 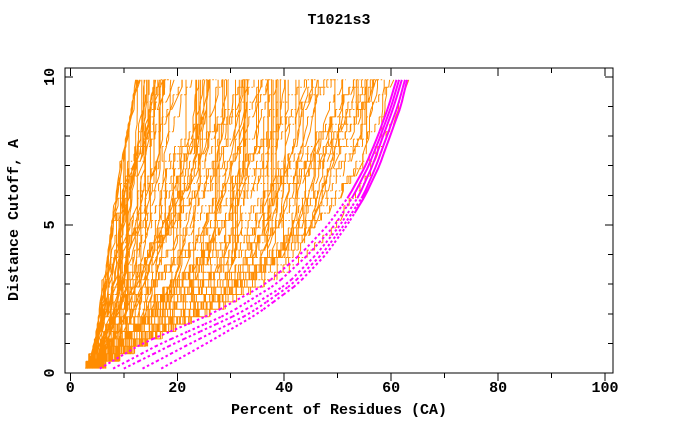 I want to click on y-tick-label: 0, so click(x=50, y=372).